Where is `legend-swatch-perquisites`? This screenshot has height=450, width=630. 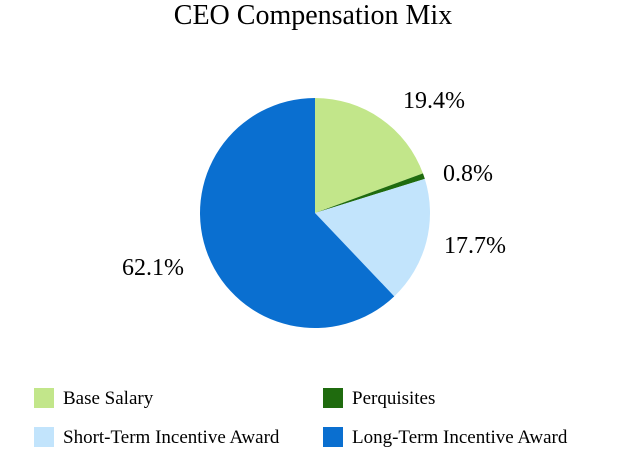 legend-swatch-perquisites is located at coordinates (333, 398).